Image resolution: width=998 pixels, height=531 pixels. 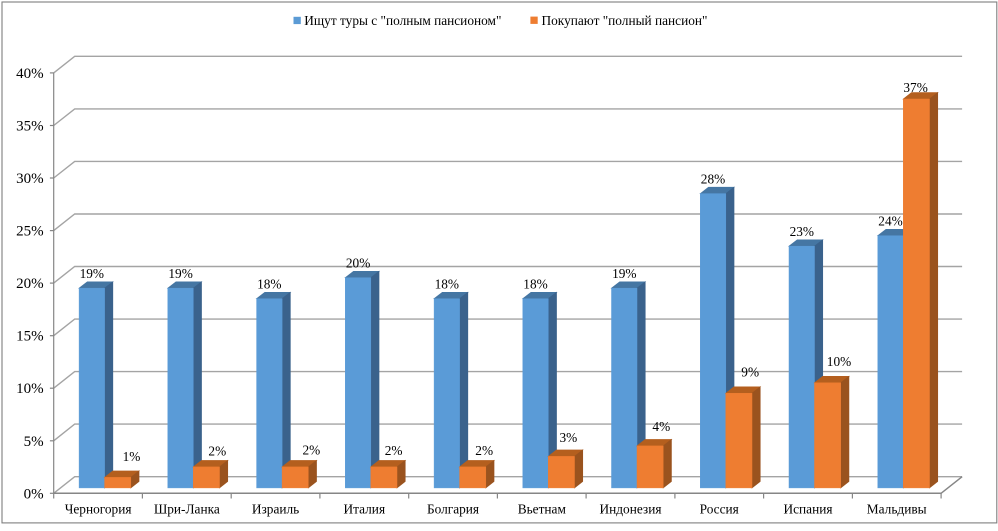 What do you see at coordinates (808, 508) in the screenshot?
I see `svg-text: Испания` at bounding box center [808, 508].